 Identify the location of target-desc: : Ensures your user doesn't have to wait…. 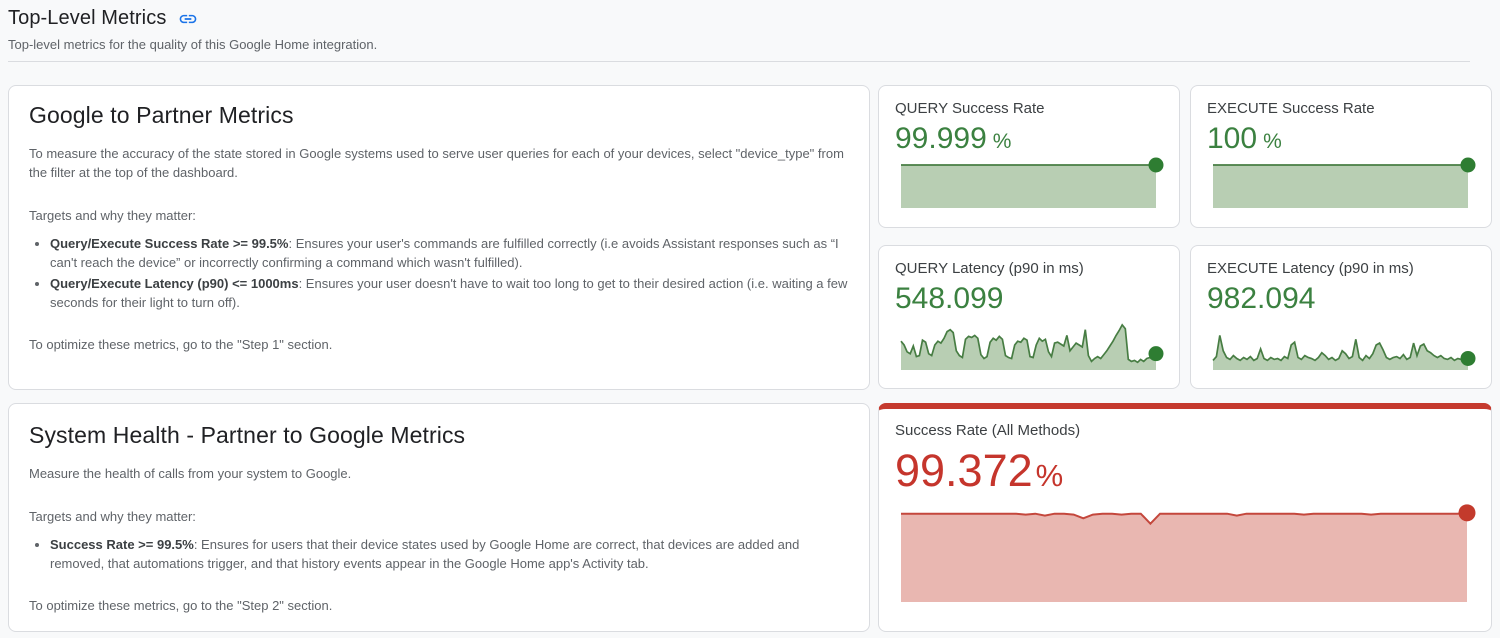
(449, 293).